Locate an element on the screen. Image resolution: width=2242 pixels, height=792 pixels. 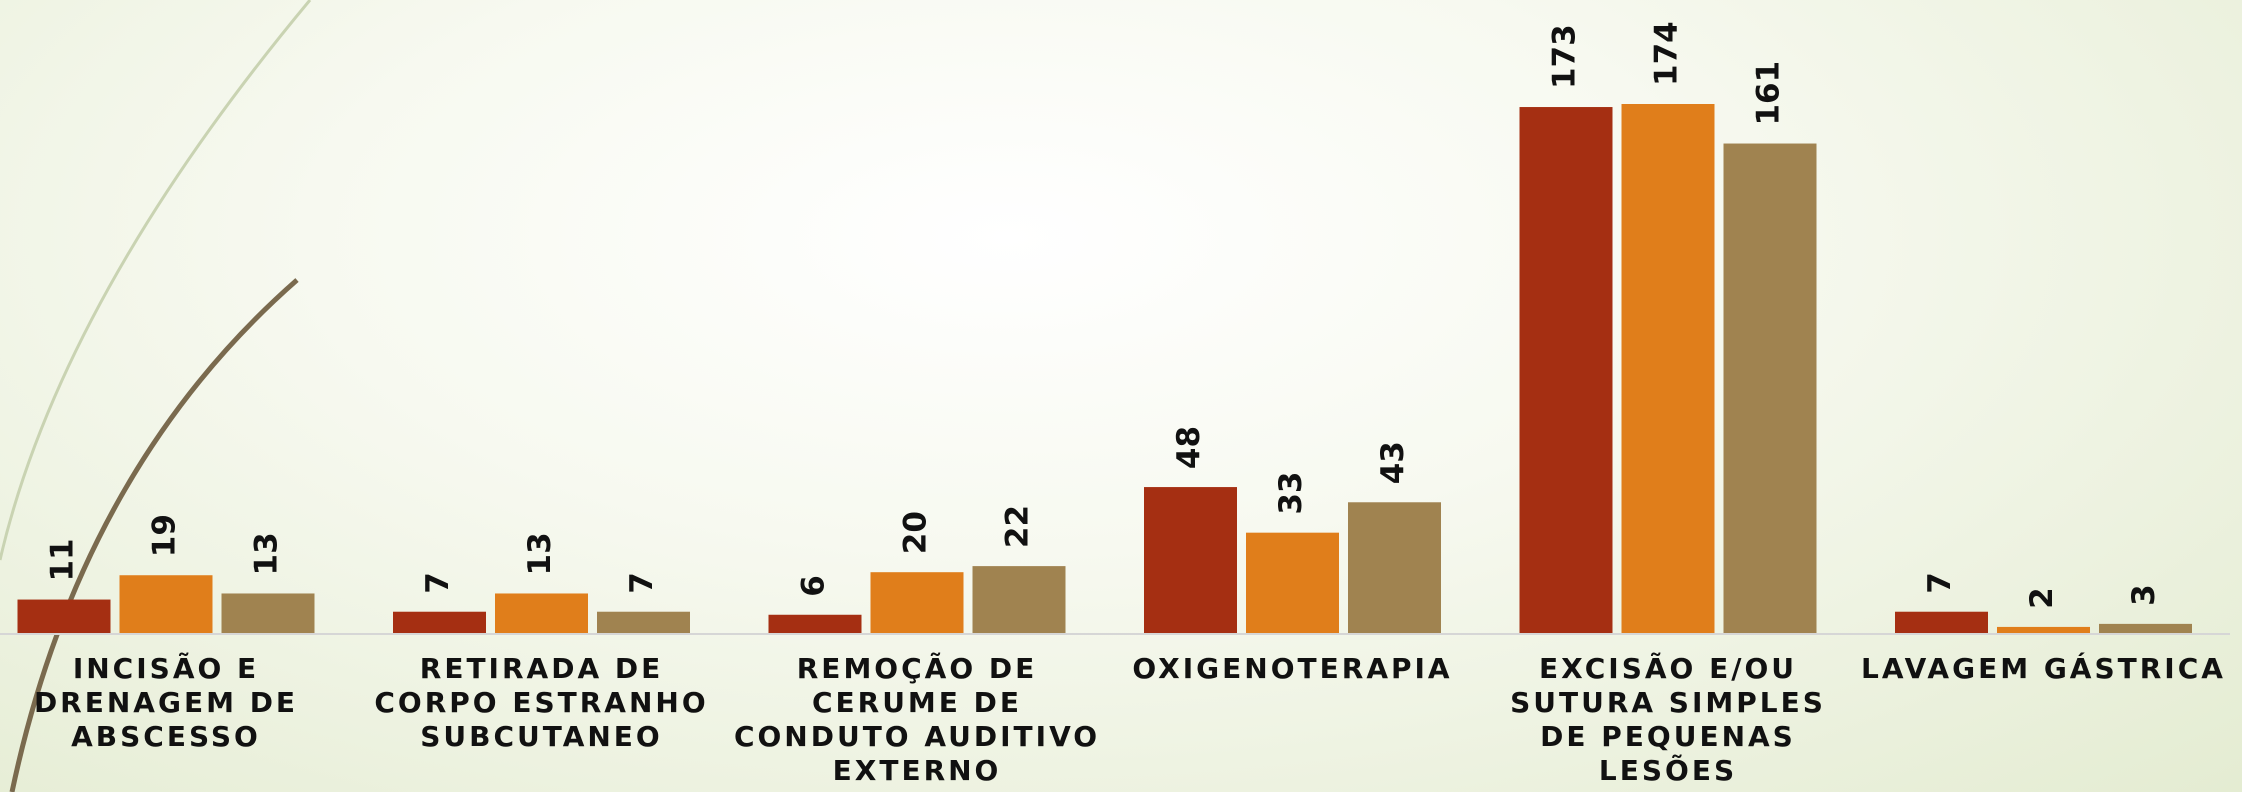
category-label-box: OXIGENOTERAPIA is located at coordinates (1292, 668).